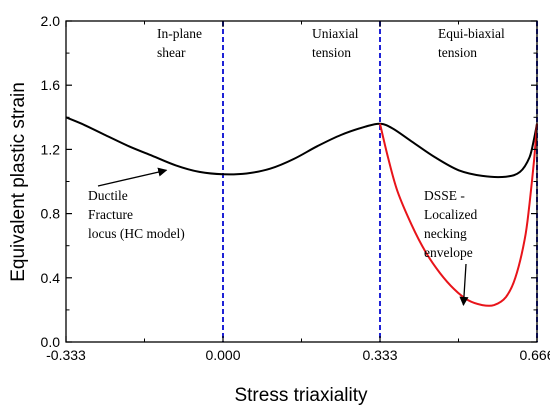 This screenshot has width=550, height=412. What do you see at coordinates (301, 147) in the screenshot?
I see `series-fracture-locus-line` at bounding box center [301, 147].